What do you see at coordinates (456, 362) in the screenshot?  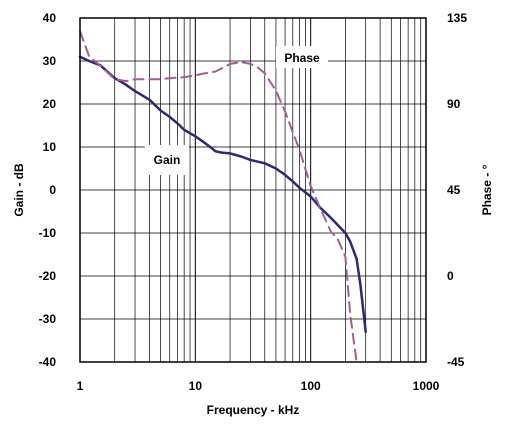 I see `y-right-tick-label: -45` at bounding box center [456, 362].